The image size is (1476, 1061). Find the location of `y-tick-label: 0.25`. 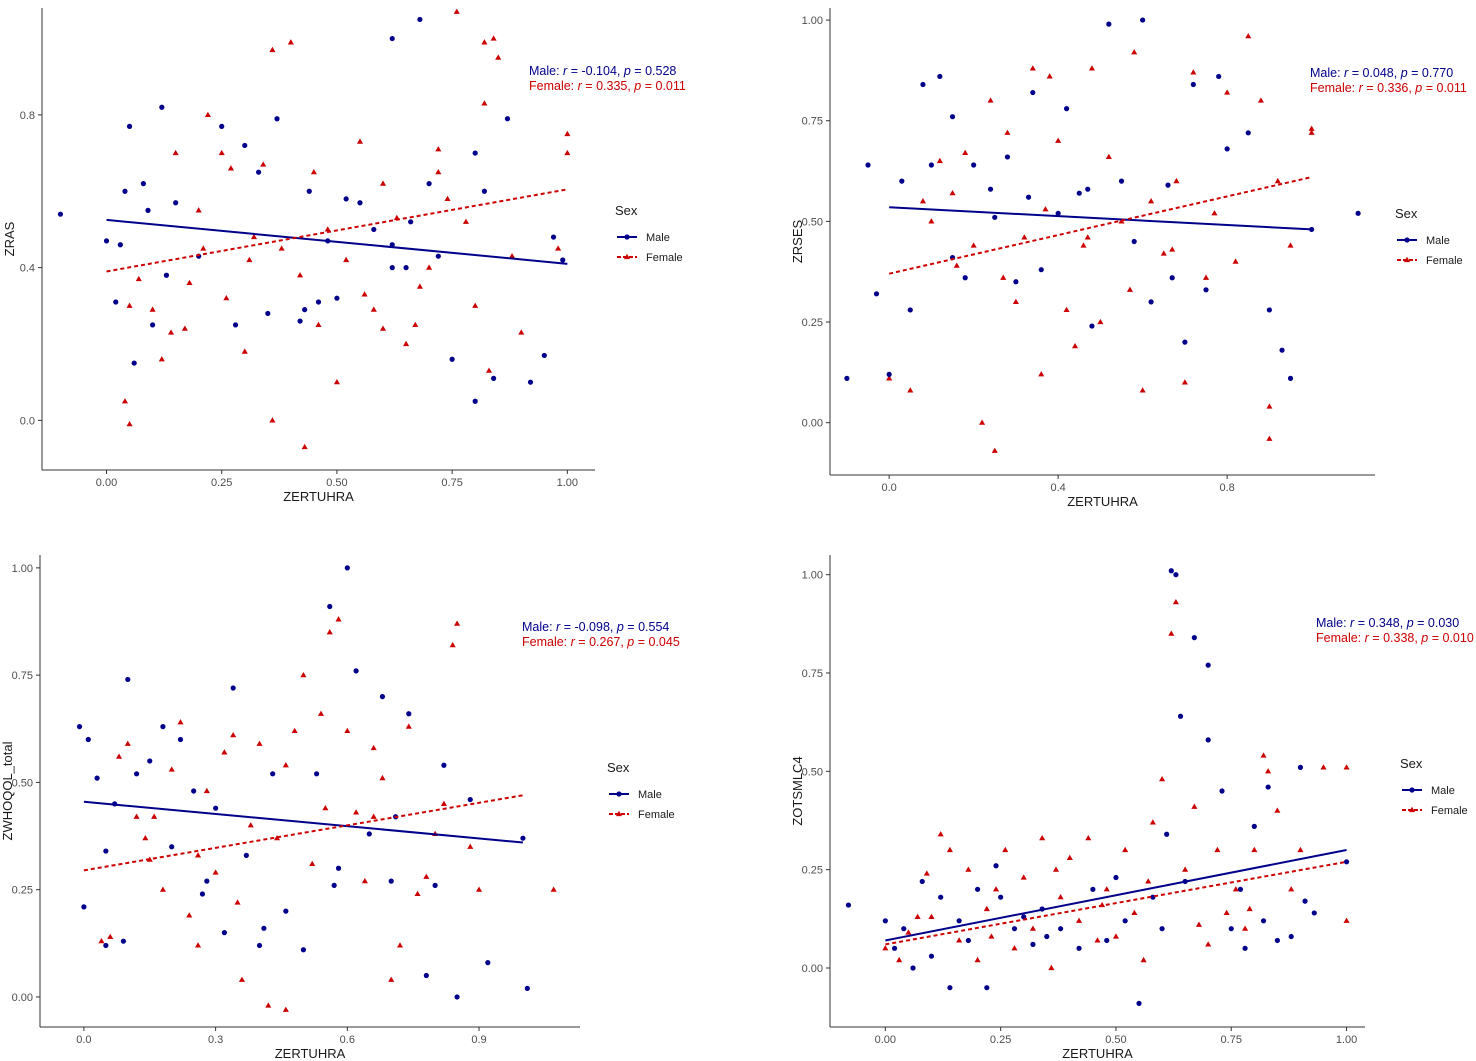

y-tick-label: 0.25 is located at coordinates (22, 891).